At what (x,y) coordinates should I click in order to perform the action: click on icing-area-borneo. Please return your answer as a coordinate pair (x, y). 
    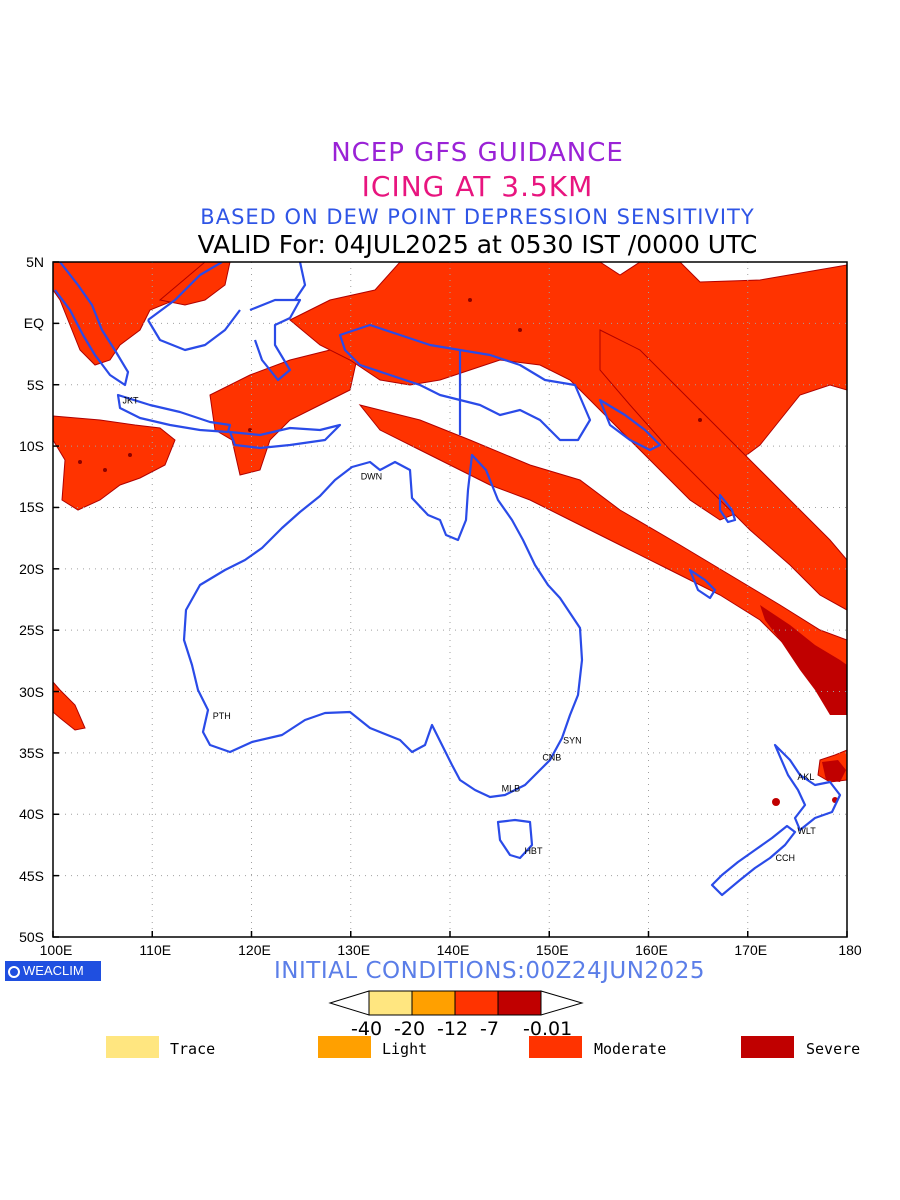
    Looking at the image, I should click on (194, 284).